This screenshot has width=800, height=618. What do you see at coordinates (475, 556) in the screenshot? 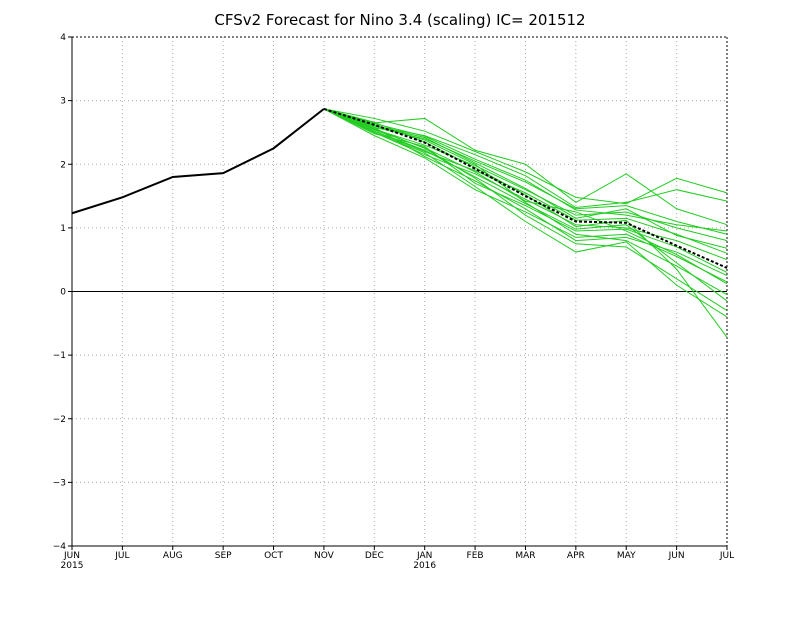
I see `x-tick-label: FEB` at bounding box center [475, 556].